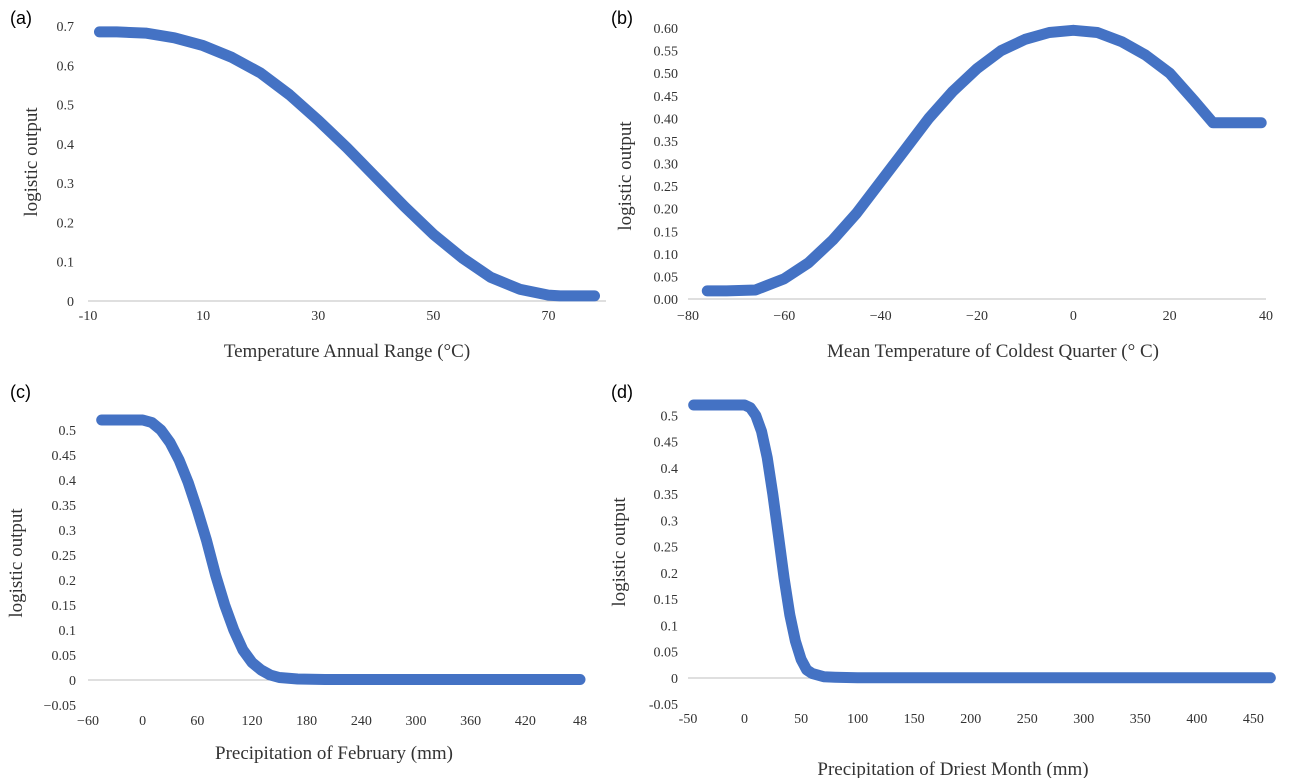 Image resolution: width=1291 pixels, height=778 pixels. I want to click on panel-d-y-tick-label: 0.3, so click(670, 521).